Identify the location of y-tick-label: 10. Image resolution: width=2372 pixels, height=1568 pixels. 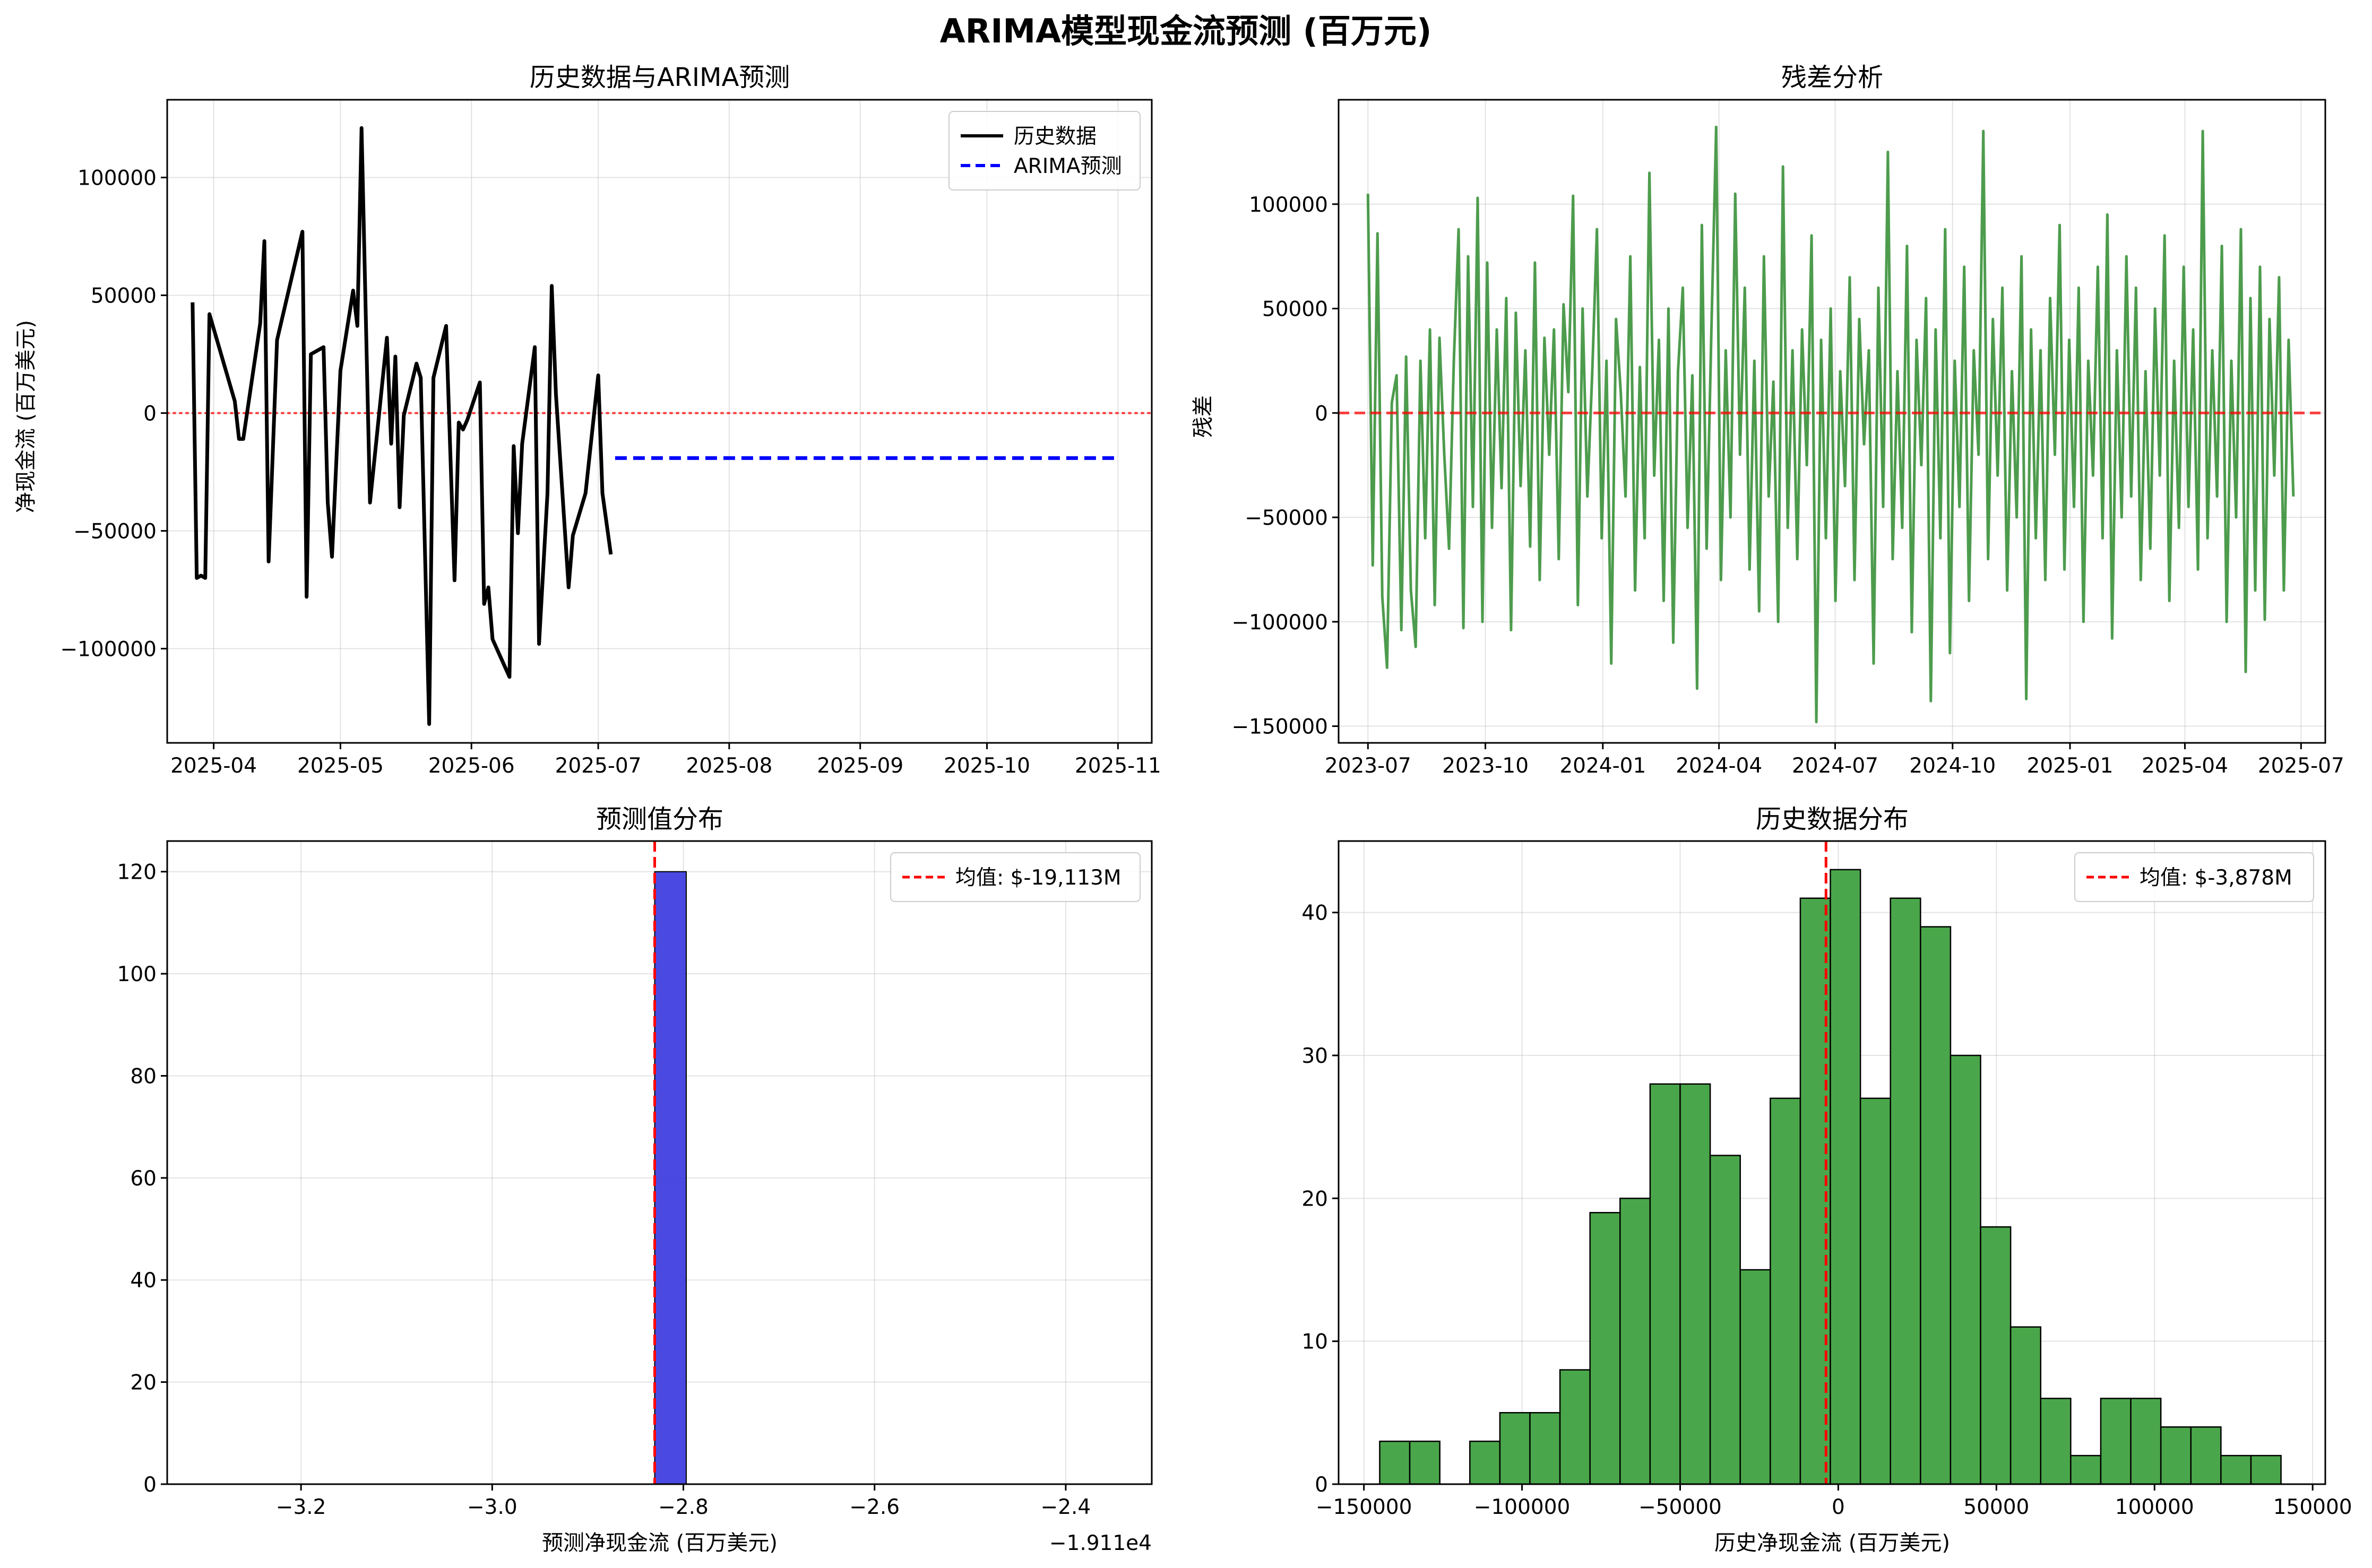
(1314, 1342).